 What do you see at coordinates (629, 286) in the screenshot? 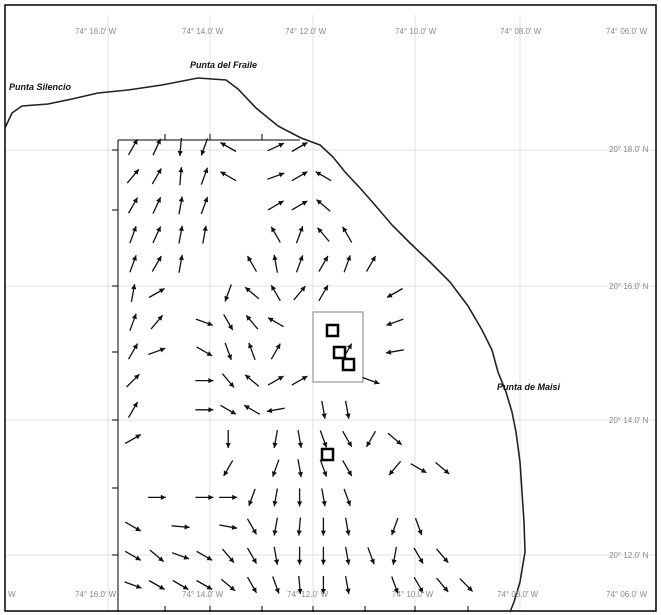
I see `lat-label: 20° 16.0' N` at bounding box center [629, 286].